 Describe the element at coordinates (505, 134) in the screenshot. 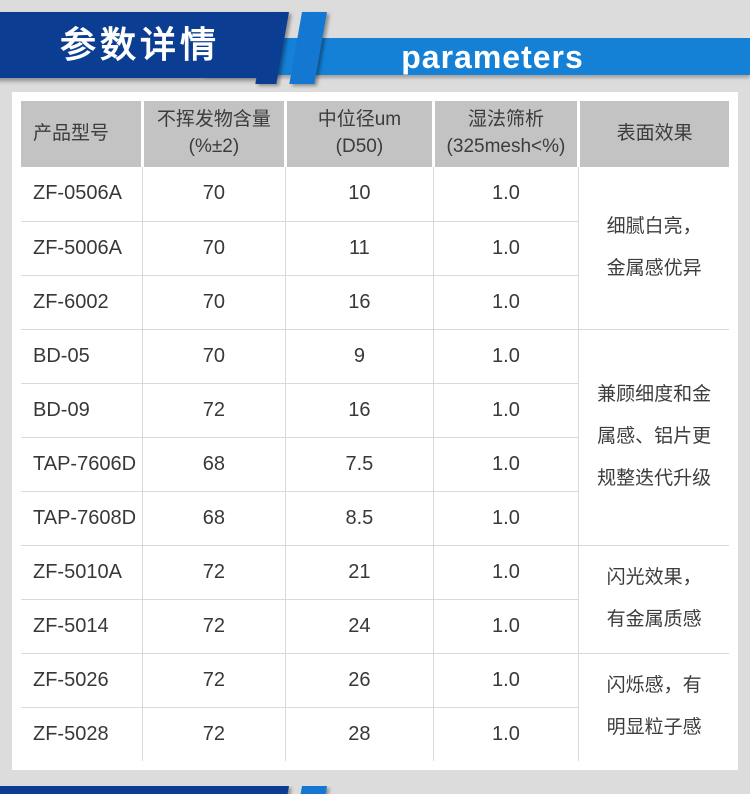

I see `column-header: 湿法筛析 (325mesh<%)` at that location.